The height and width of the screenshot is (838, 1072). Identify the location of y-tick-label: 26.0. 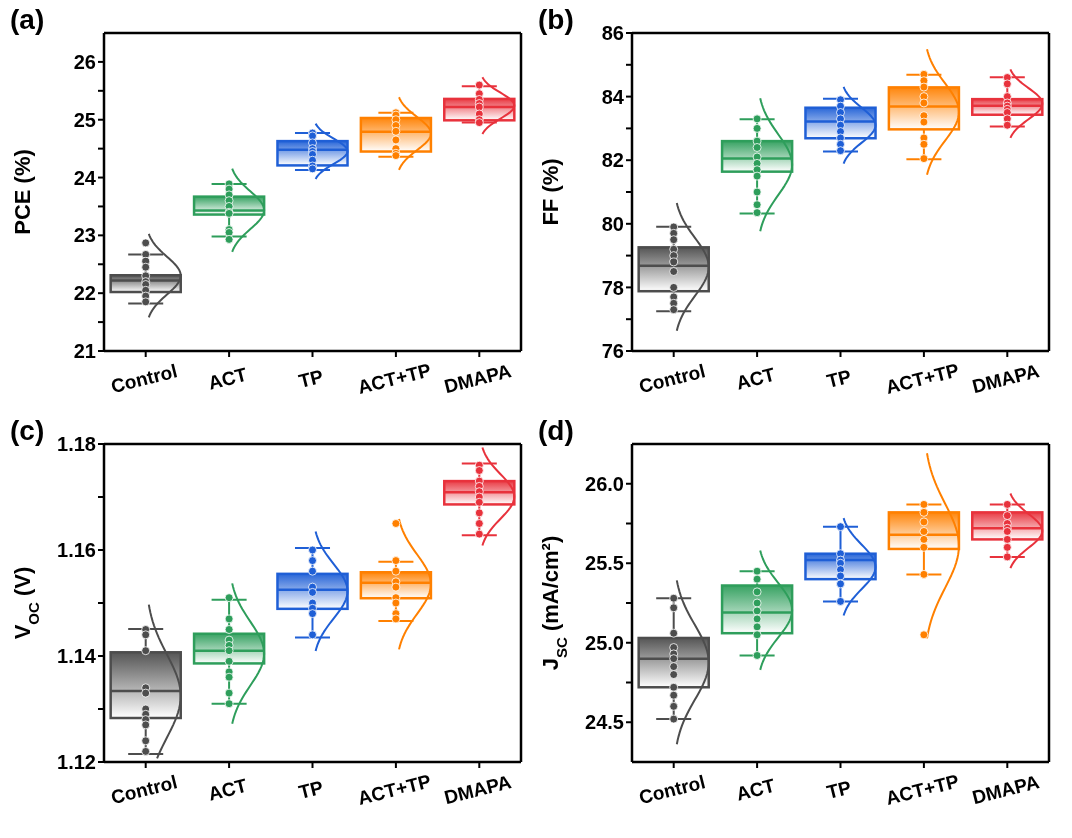
(604, 483).